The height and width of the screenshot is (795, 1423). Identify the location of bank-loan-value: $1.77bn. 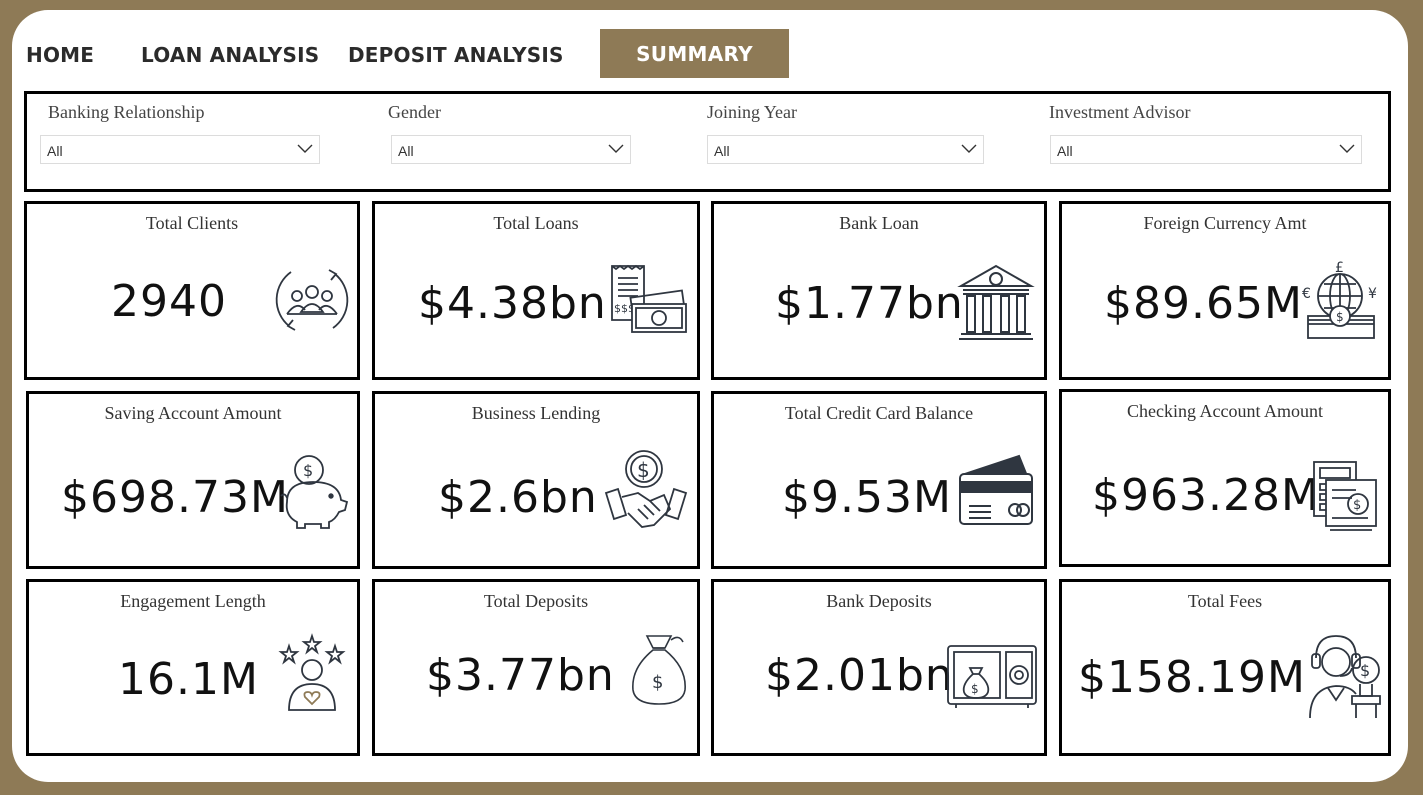
(869, 303).